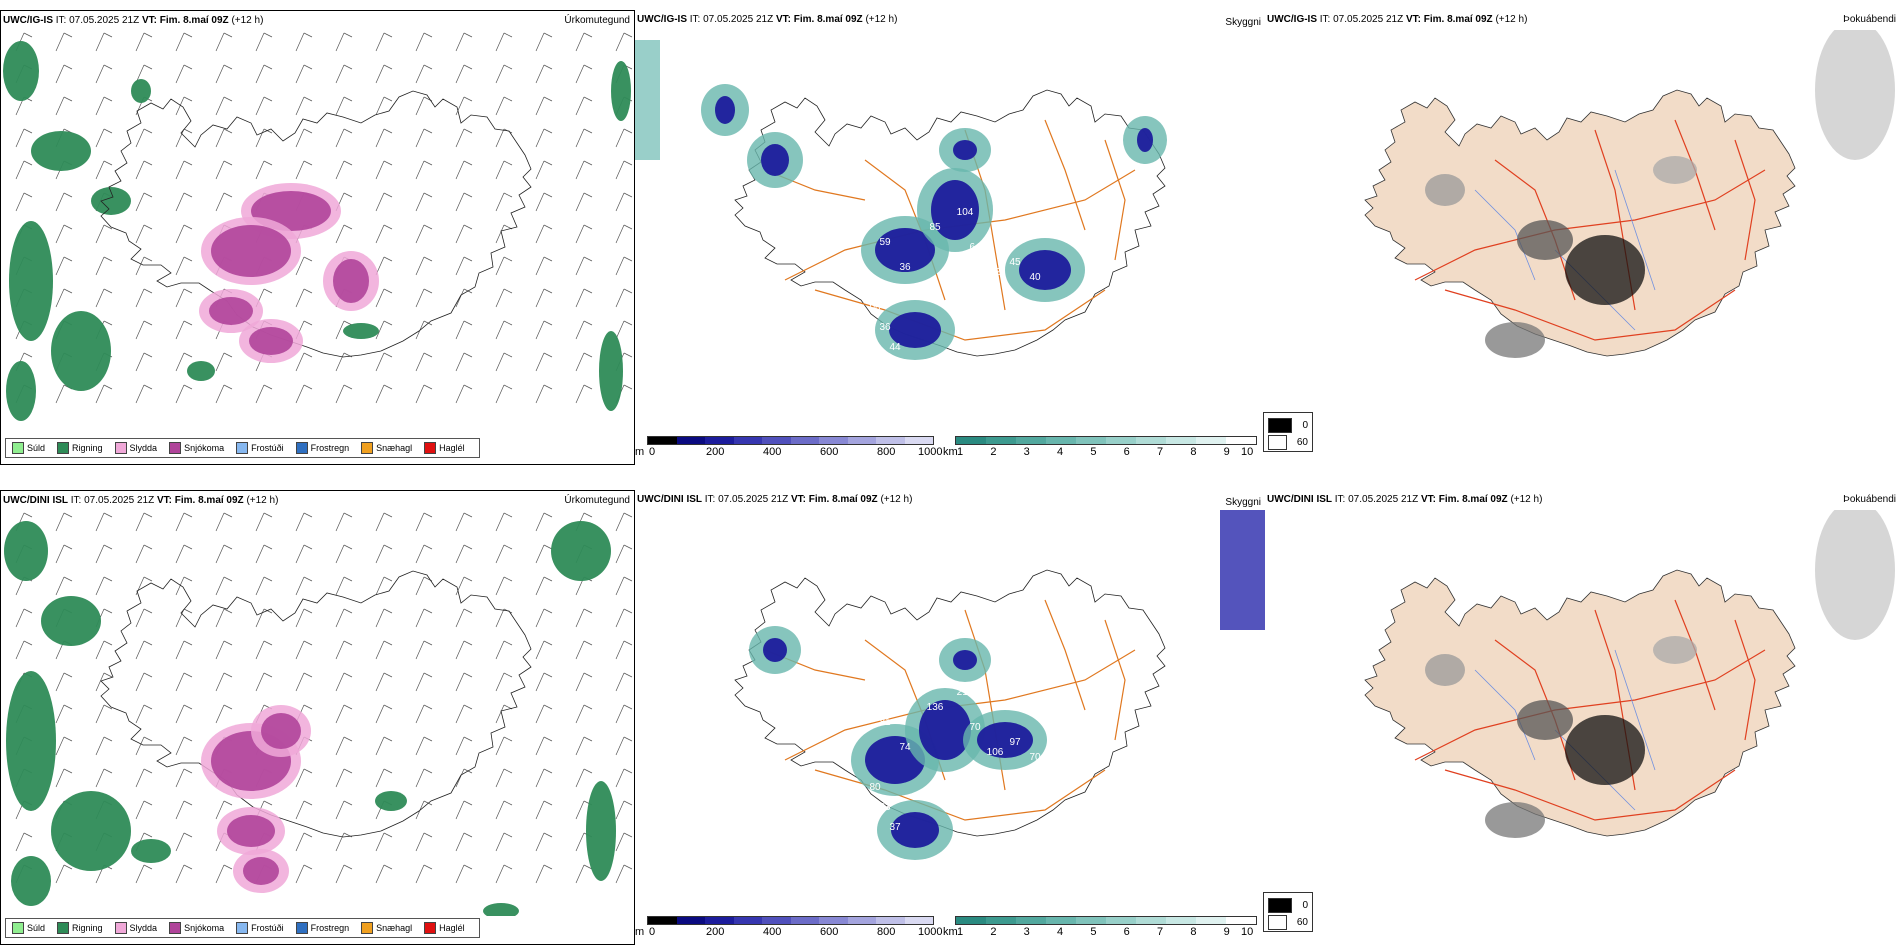 This screenshot has height=950, width=1900. I want to click on fog-legend-label: 60, so click(1302, 922).